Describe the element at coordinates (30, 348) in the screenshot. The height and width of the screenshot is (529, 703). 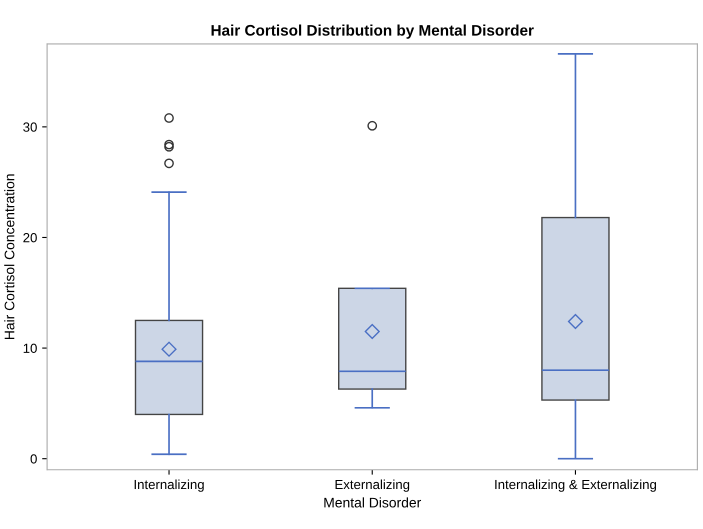
I see `y-tick-label: 10` at that location.